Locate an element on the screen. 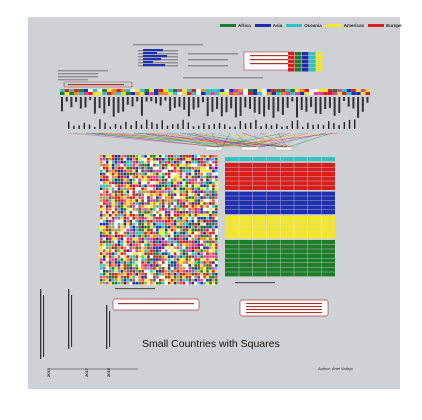 The width and height of the screenshot is (422, 420). year-label-2015: 2015 is located at coordinates (48, 372).